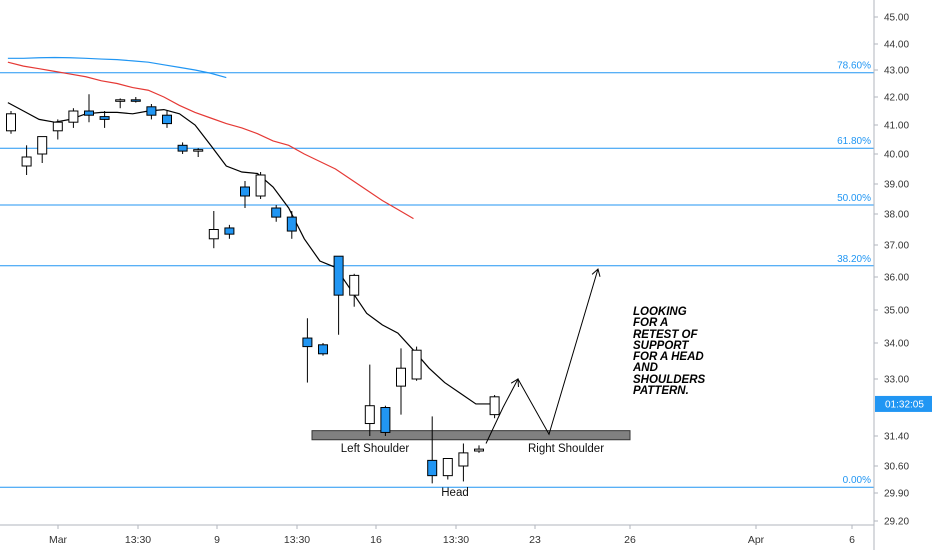 The height and width of the screenshot is (555, 932). Describe the element at coordinates (651, 323) in the screenshot. I see `note-line: FOR A` at that location.